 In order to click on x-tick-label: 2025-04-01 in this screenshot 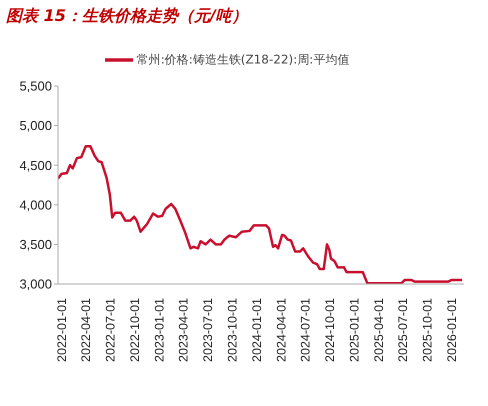, I will do `click(379, 330)`.